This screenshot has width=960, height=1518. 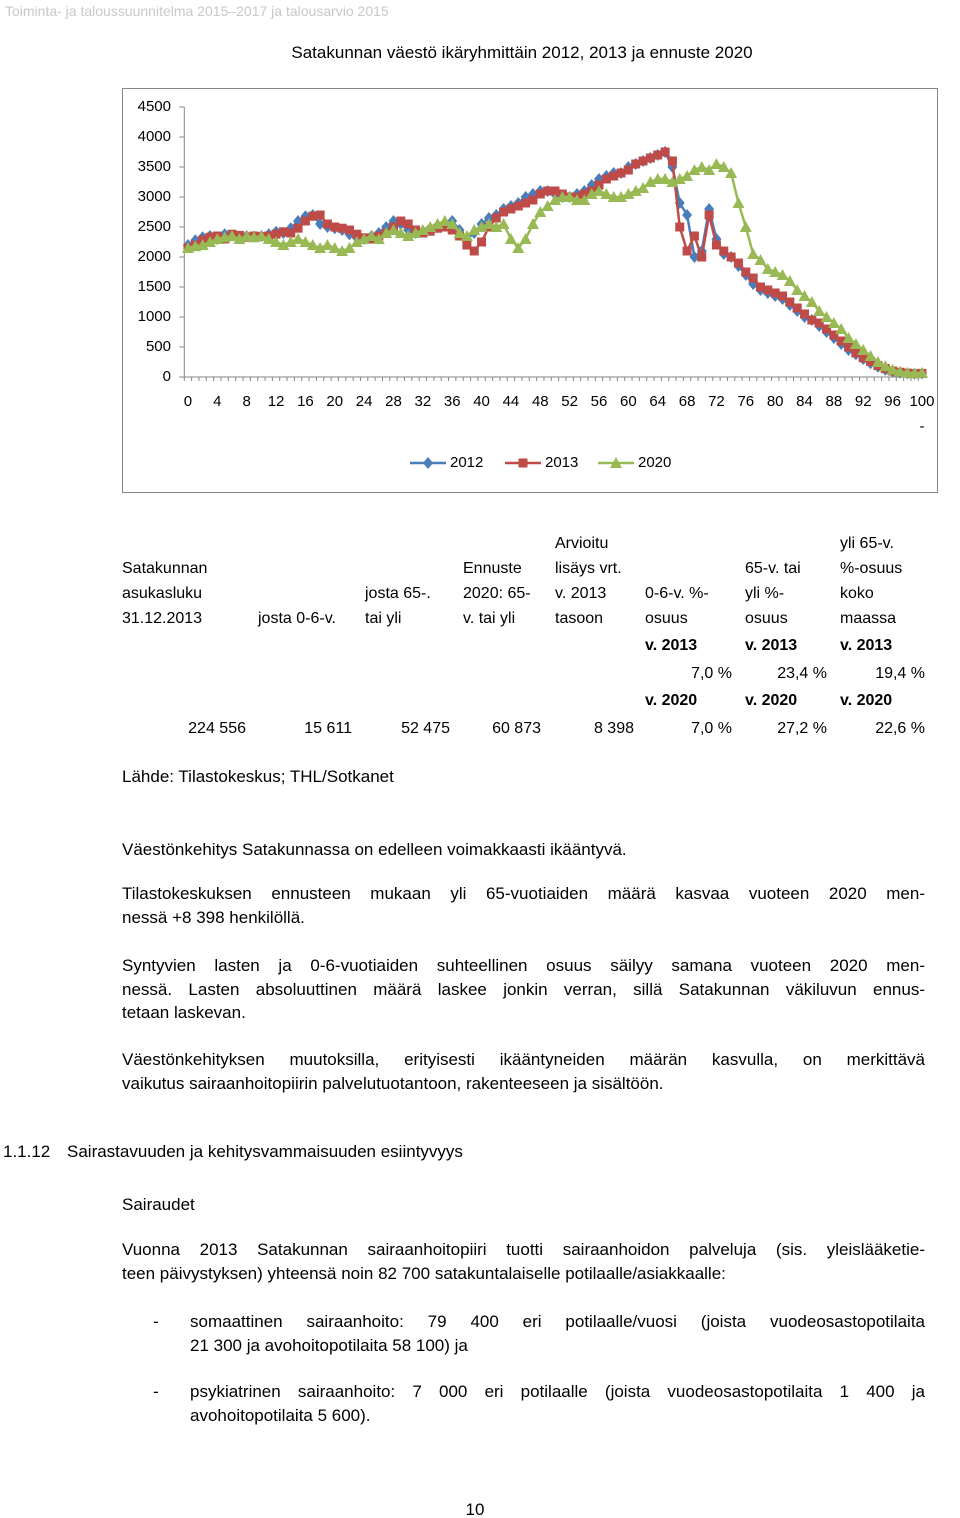 I want to click on table-header: josta 0-6-v., so click(x=297, y=618).